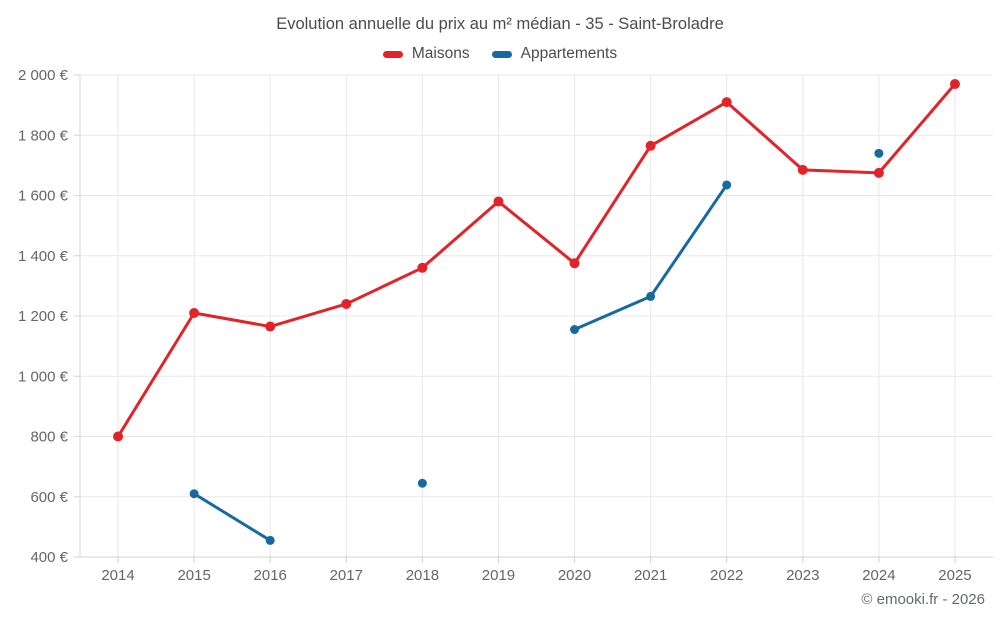 Image resolution: width=1000 pixels, height=625 pixels. I want to click on data-point-maisons-2025, so click(954, 84).